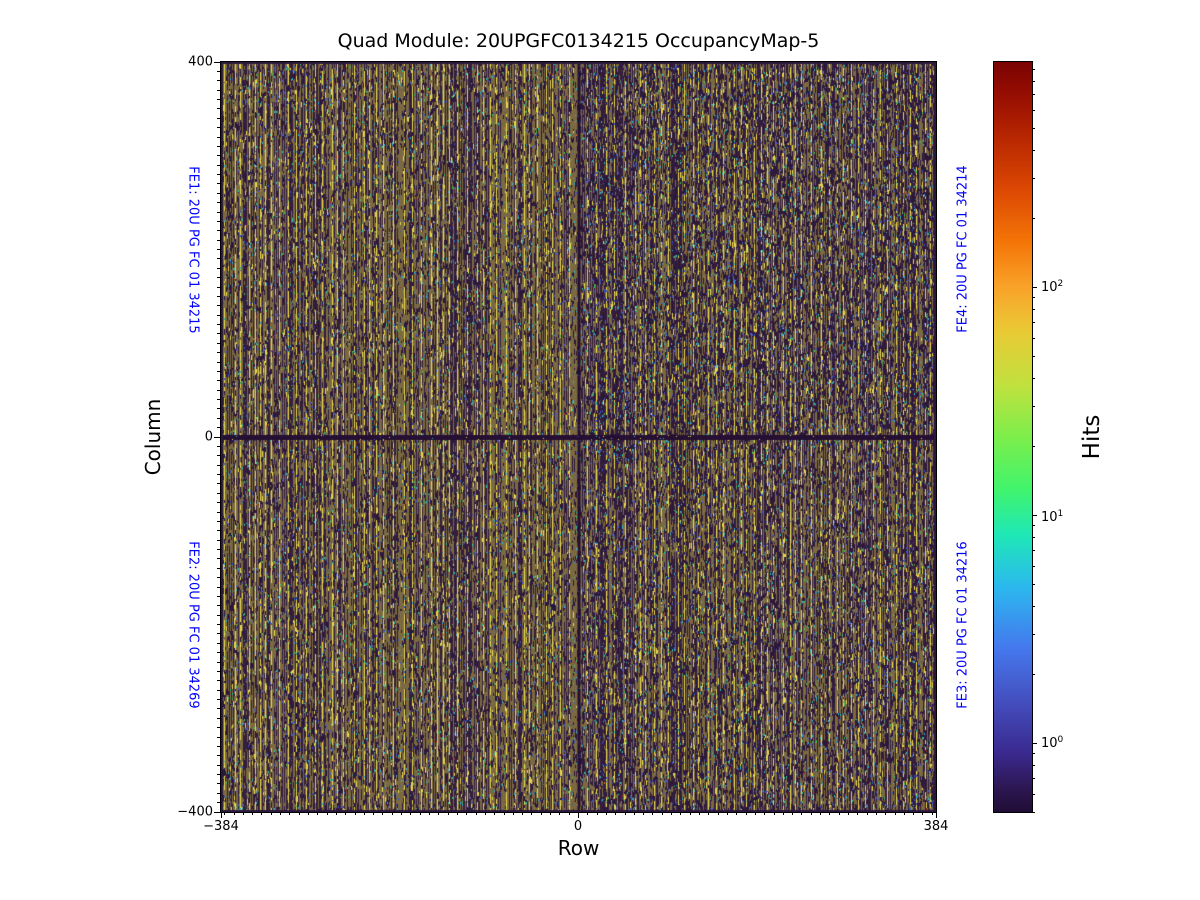 The height and width of the screenshot is (900, 1200). What do you see at coordinates (200, 62) in the screenshot?
I see `y-tick-label-400: 400` at bounding box center [200, 62].